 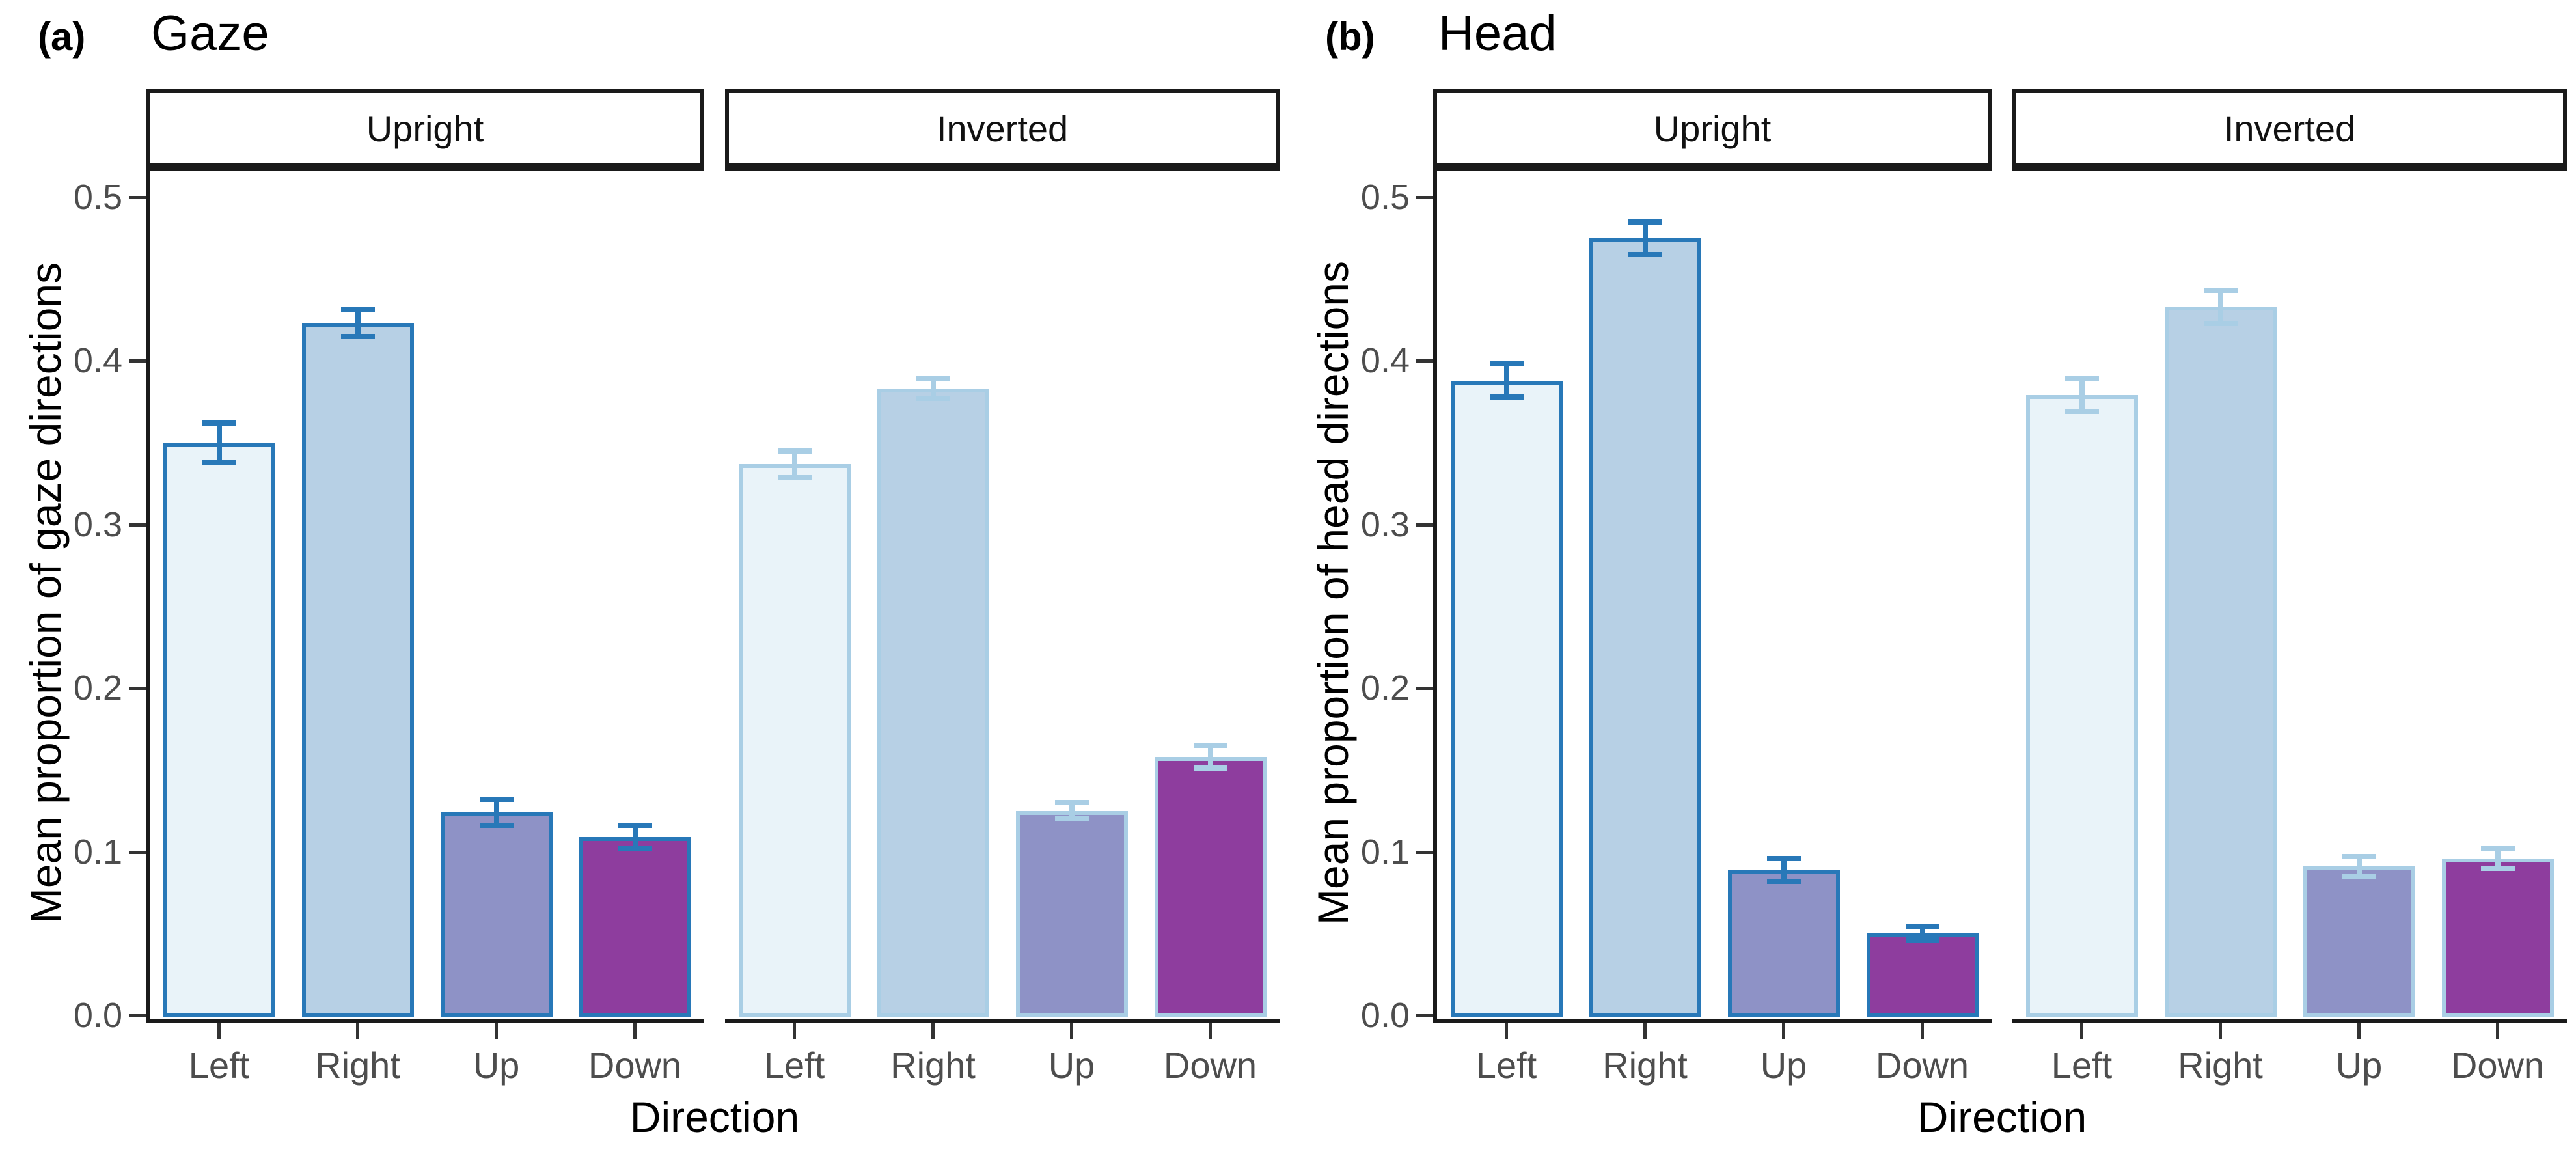 I want to click on panel-label: (a), so click(x=62, y=37).